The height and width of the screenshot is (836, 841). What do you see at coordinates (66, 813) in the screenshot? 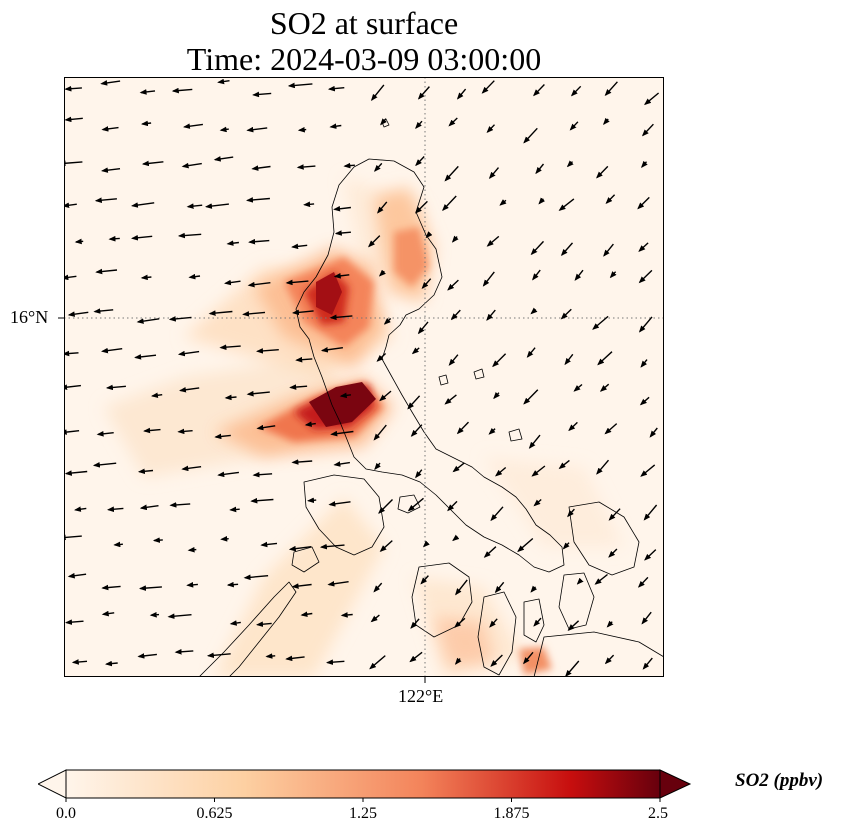
I see `colorbar-tick-0: 0.0` at bounding box center [66, 813].